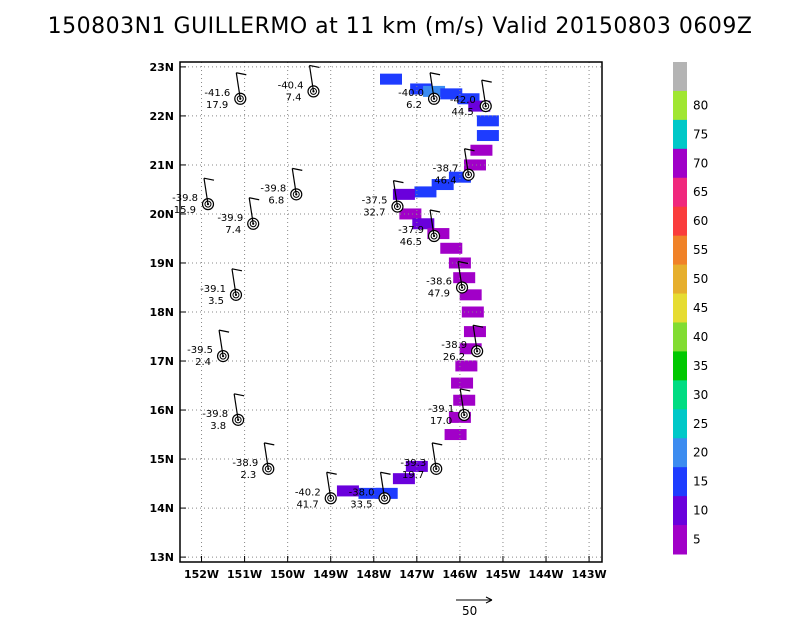 The image size is (800, 618). Describe the element at coordinates (225, 91) in the screenshot. I see `station: -41.617.9` at that location.